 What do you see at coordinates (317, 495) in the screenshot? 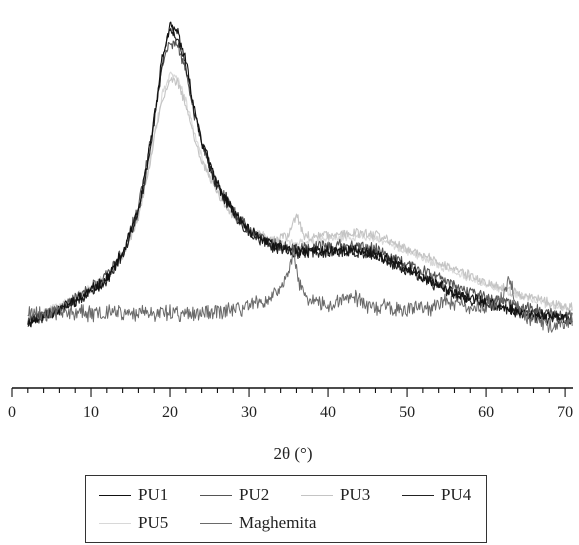
I see `legend-swatch-pu3` at bounding box center [317, 495].